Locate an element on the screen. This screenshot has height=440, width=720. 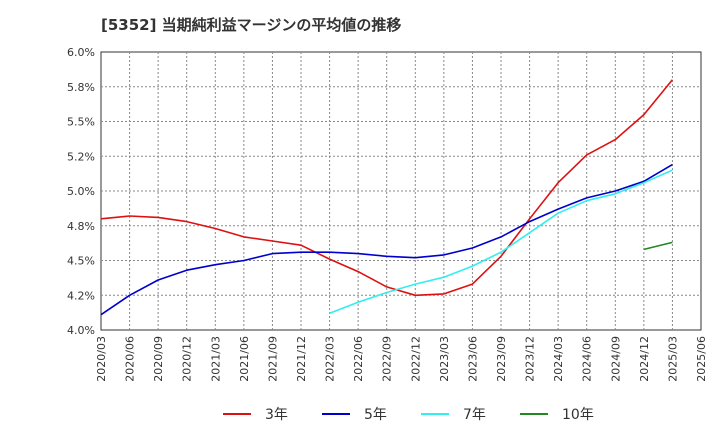
y-tick-label: 5.0% is located at coordinates (81, 191).